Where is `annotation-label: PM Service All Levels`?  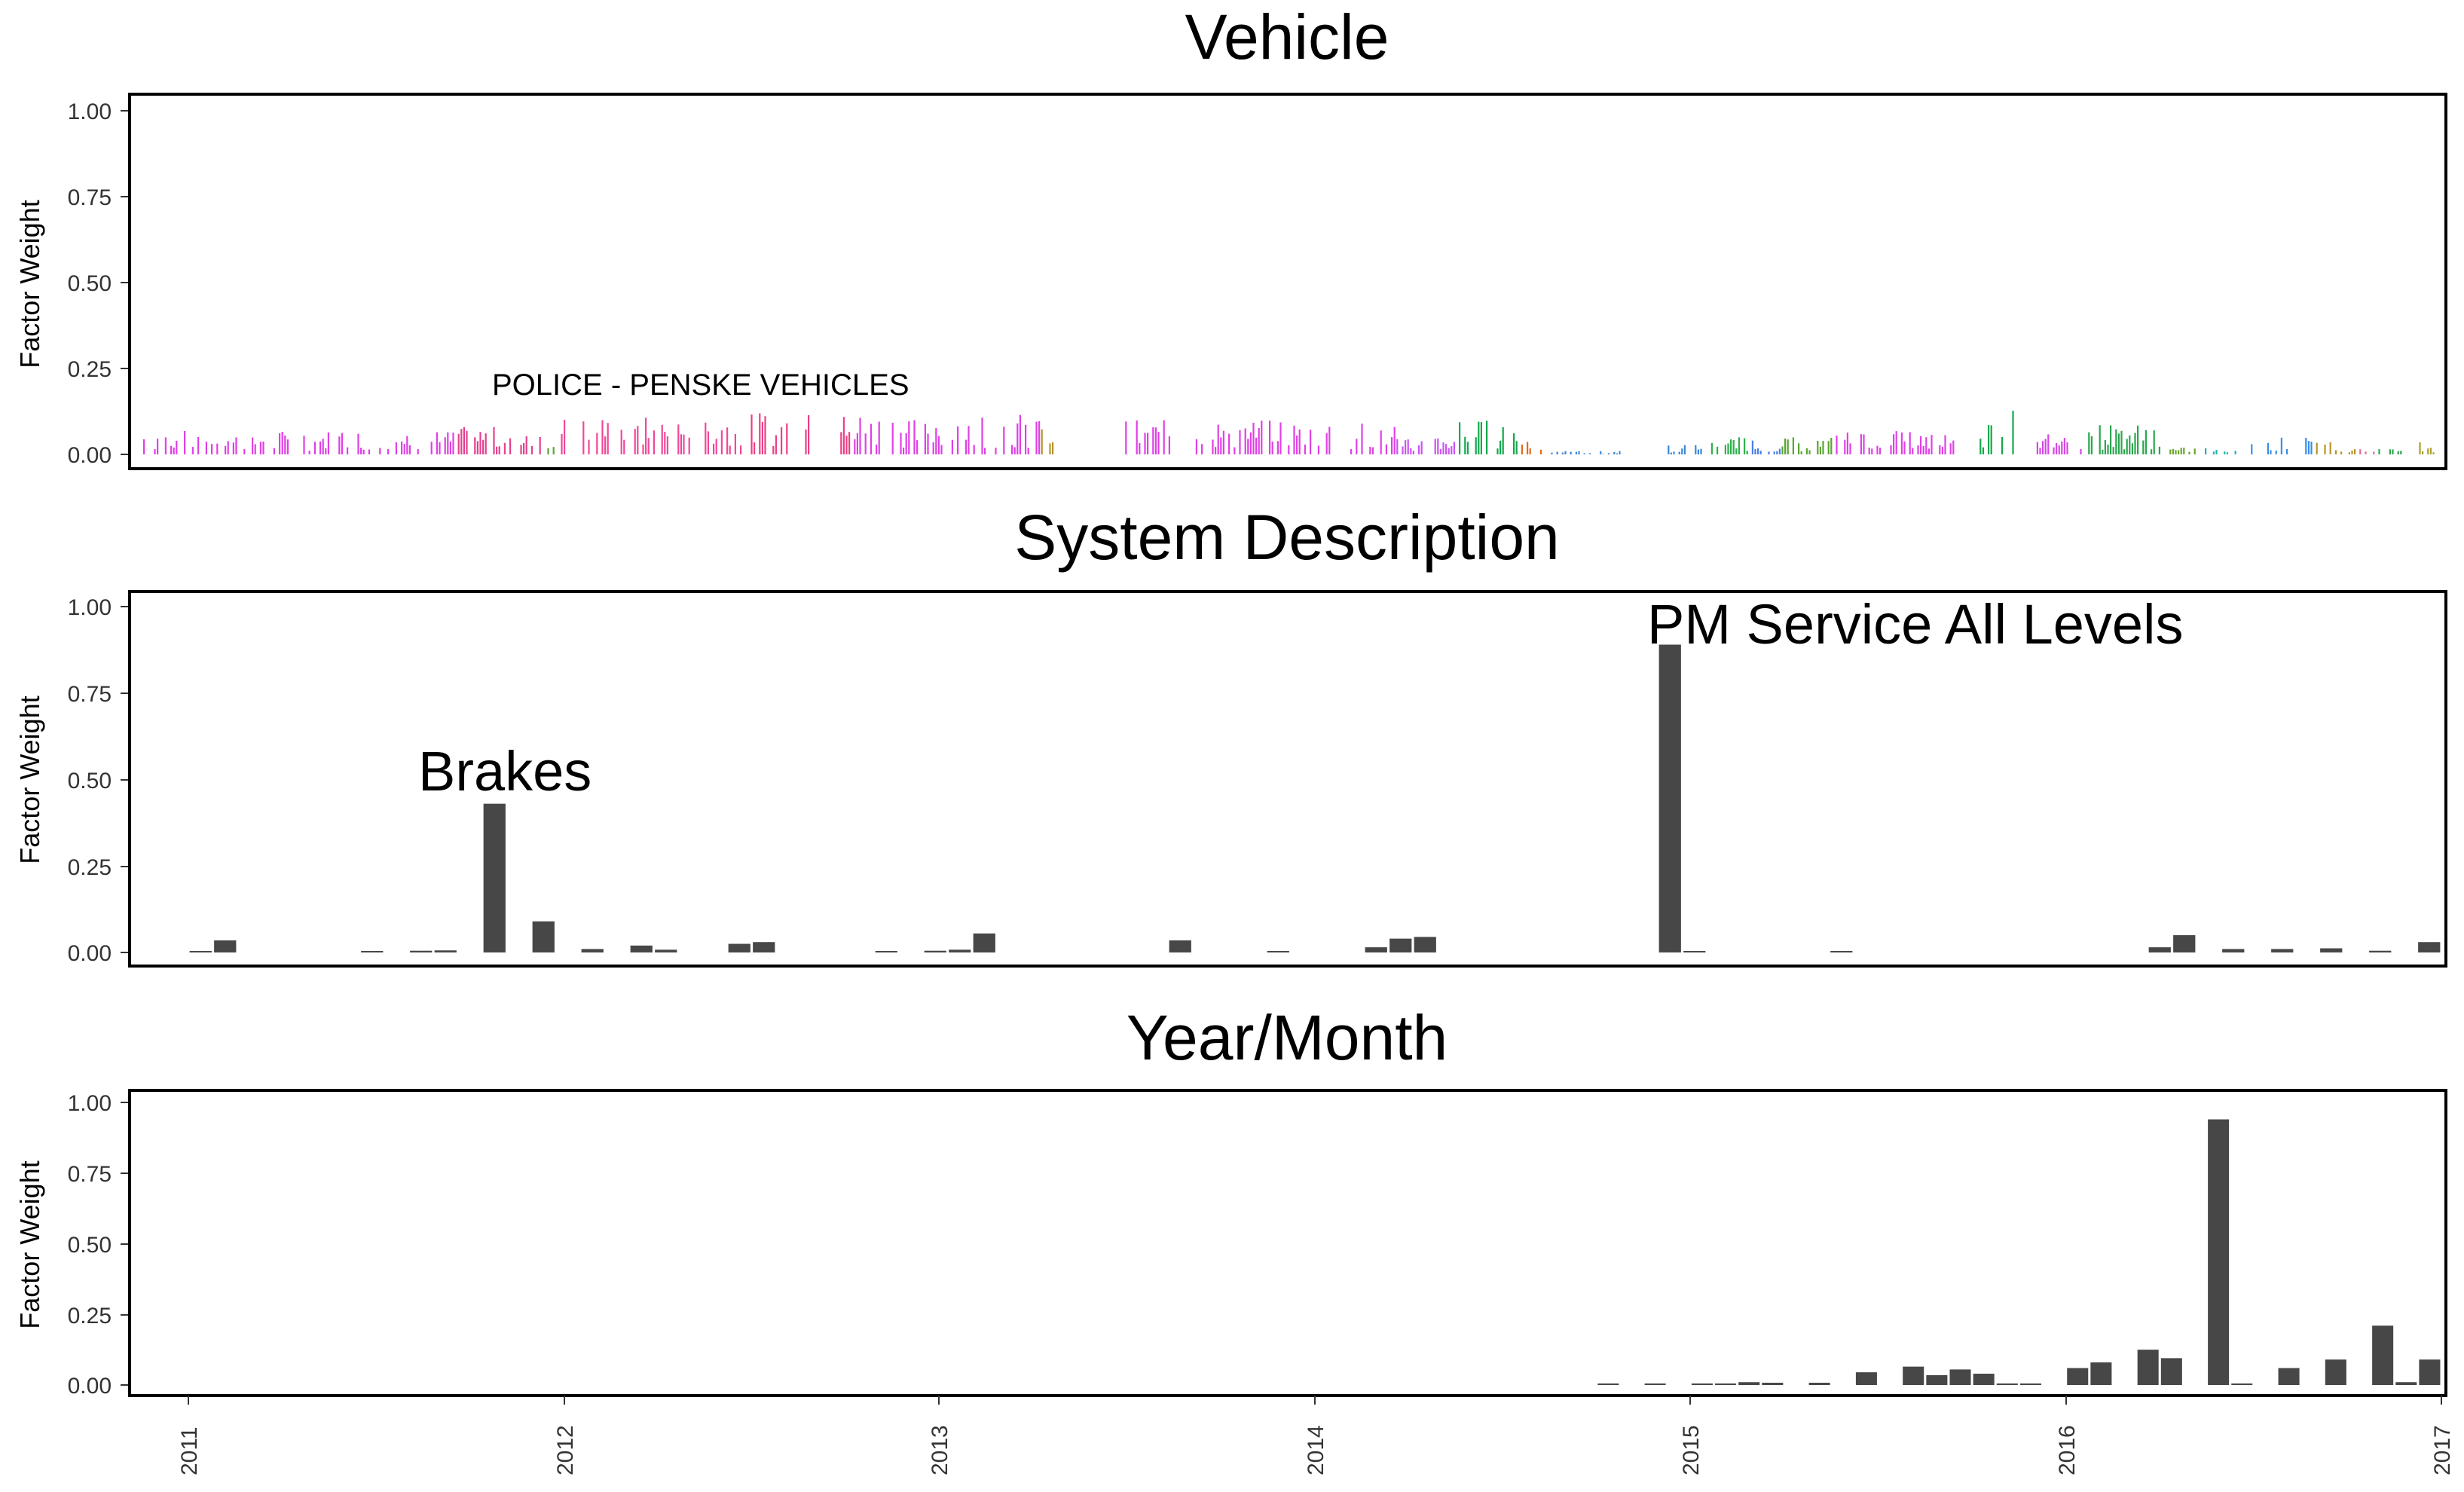
annotation-label: PM Service All Levels is located at coordinates (1915, 624).